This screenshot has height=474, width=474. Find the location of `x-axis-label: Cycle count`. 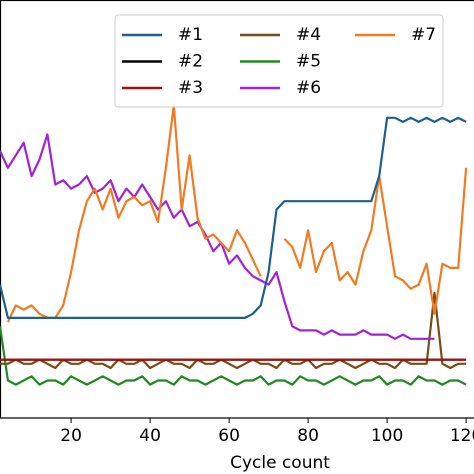

x-axis-label: Cycle count is located at coordinates (280, 463).